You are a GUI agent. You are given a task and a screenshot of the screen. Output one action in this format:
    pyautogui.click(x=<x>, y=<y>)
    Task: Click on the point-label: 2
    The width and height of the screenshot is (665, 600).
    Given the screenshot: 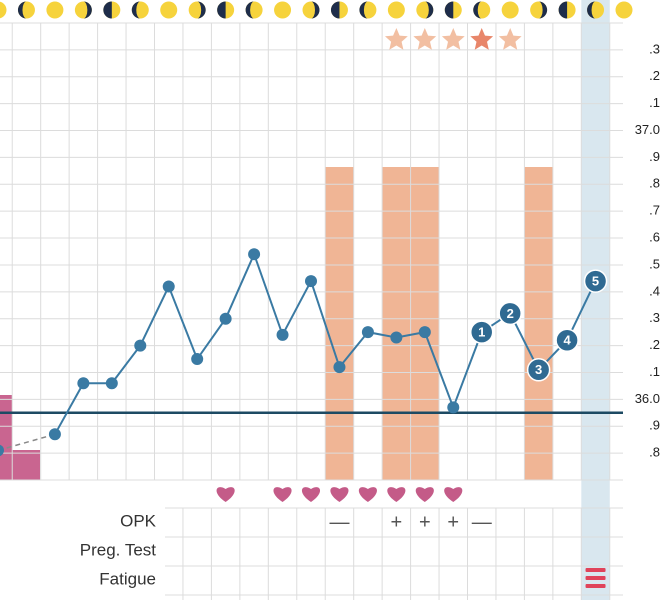 What is the action you would take?
    pyautogui.click(x=510, y=313)
    